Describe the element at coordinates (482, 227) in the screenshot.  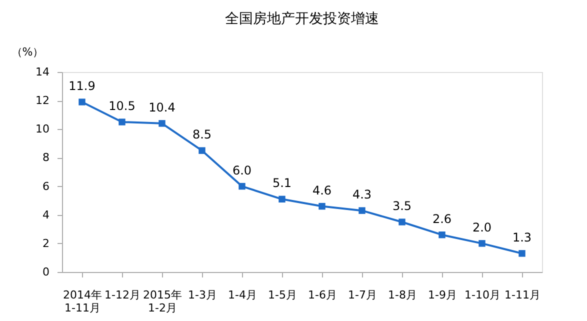
I see `data-label: 2.0` at that location.